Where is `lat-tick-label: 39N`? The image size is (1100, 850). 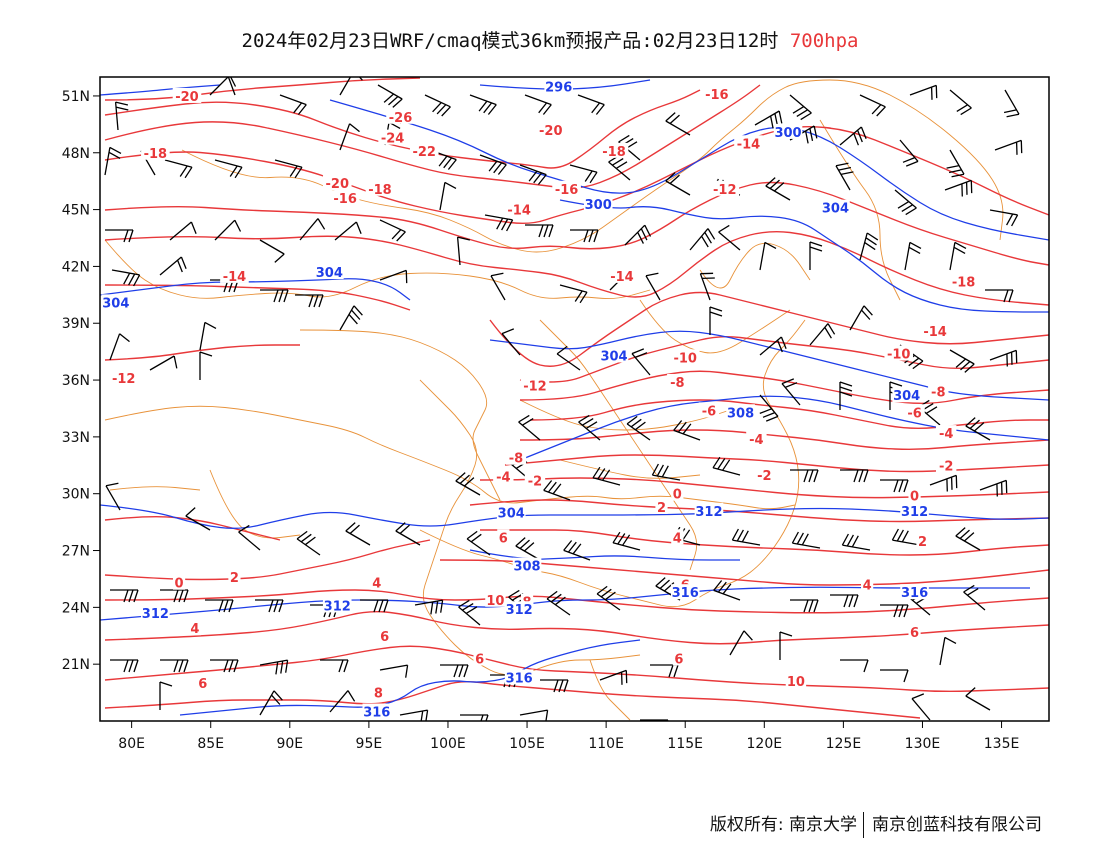
lat-tick-label: 39N is located at coordinates (76, 324).